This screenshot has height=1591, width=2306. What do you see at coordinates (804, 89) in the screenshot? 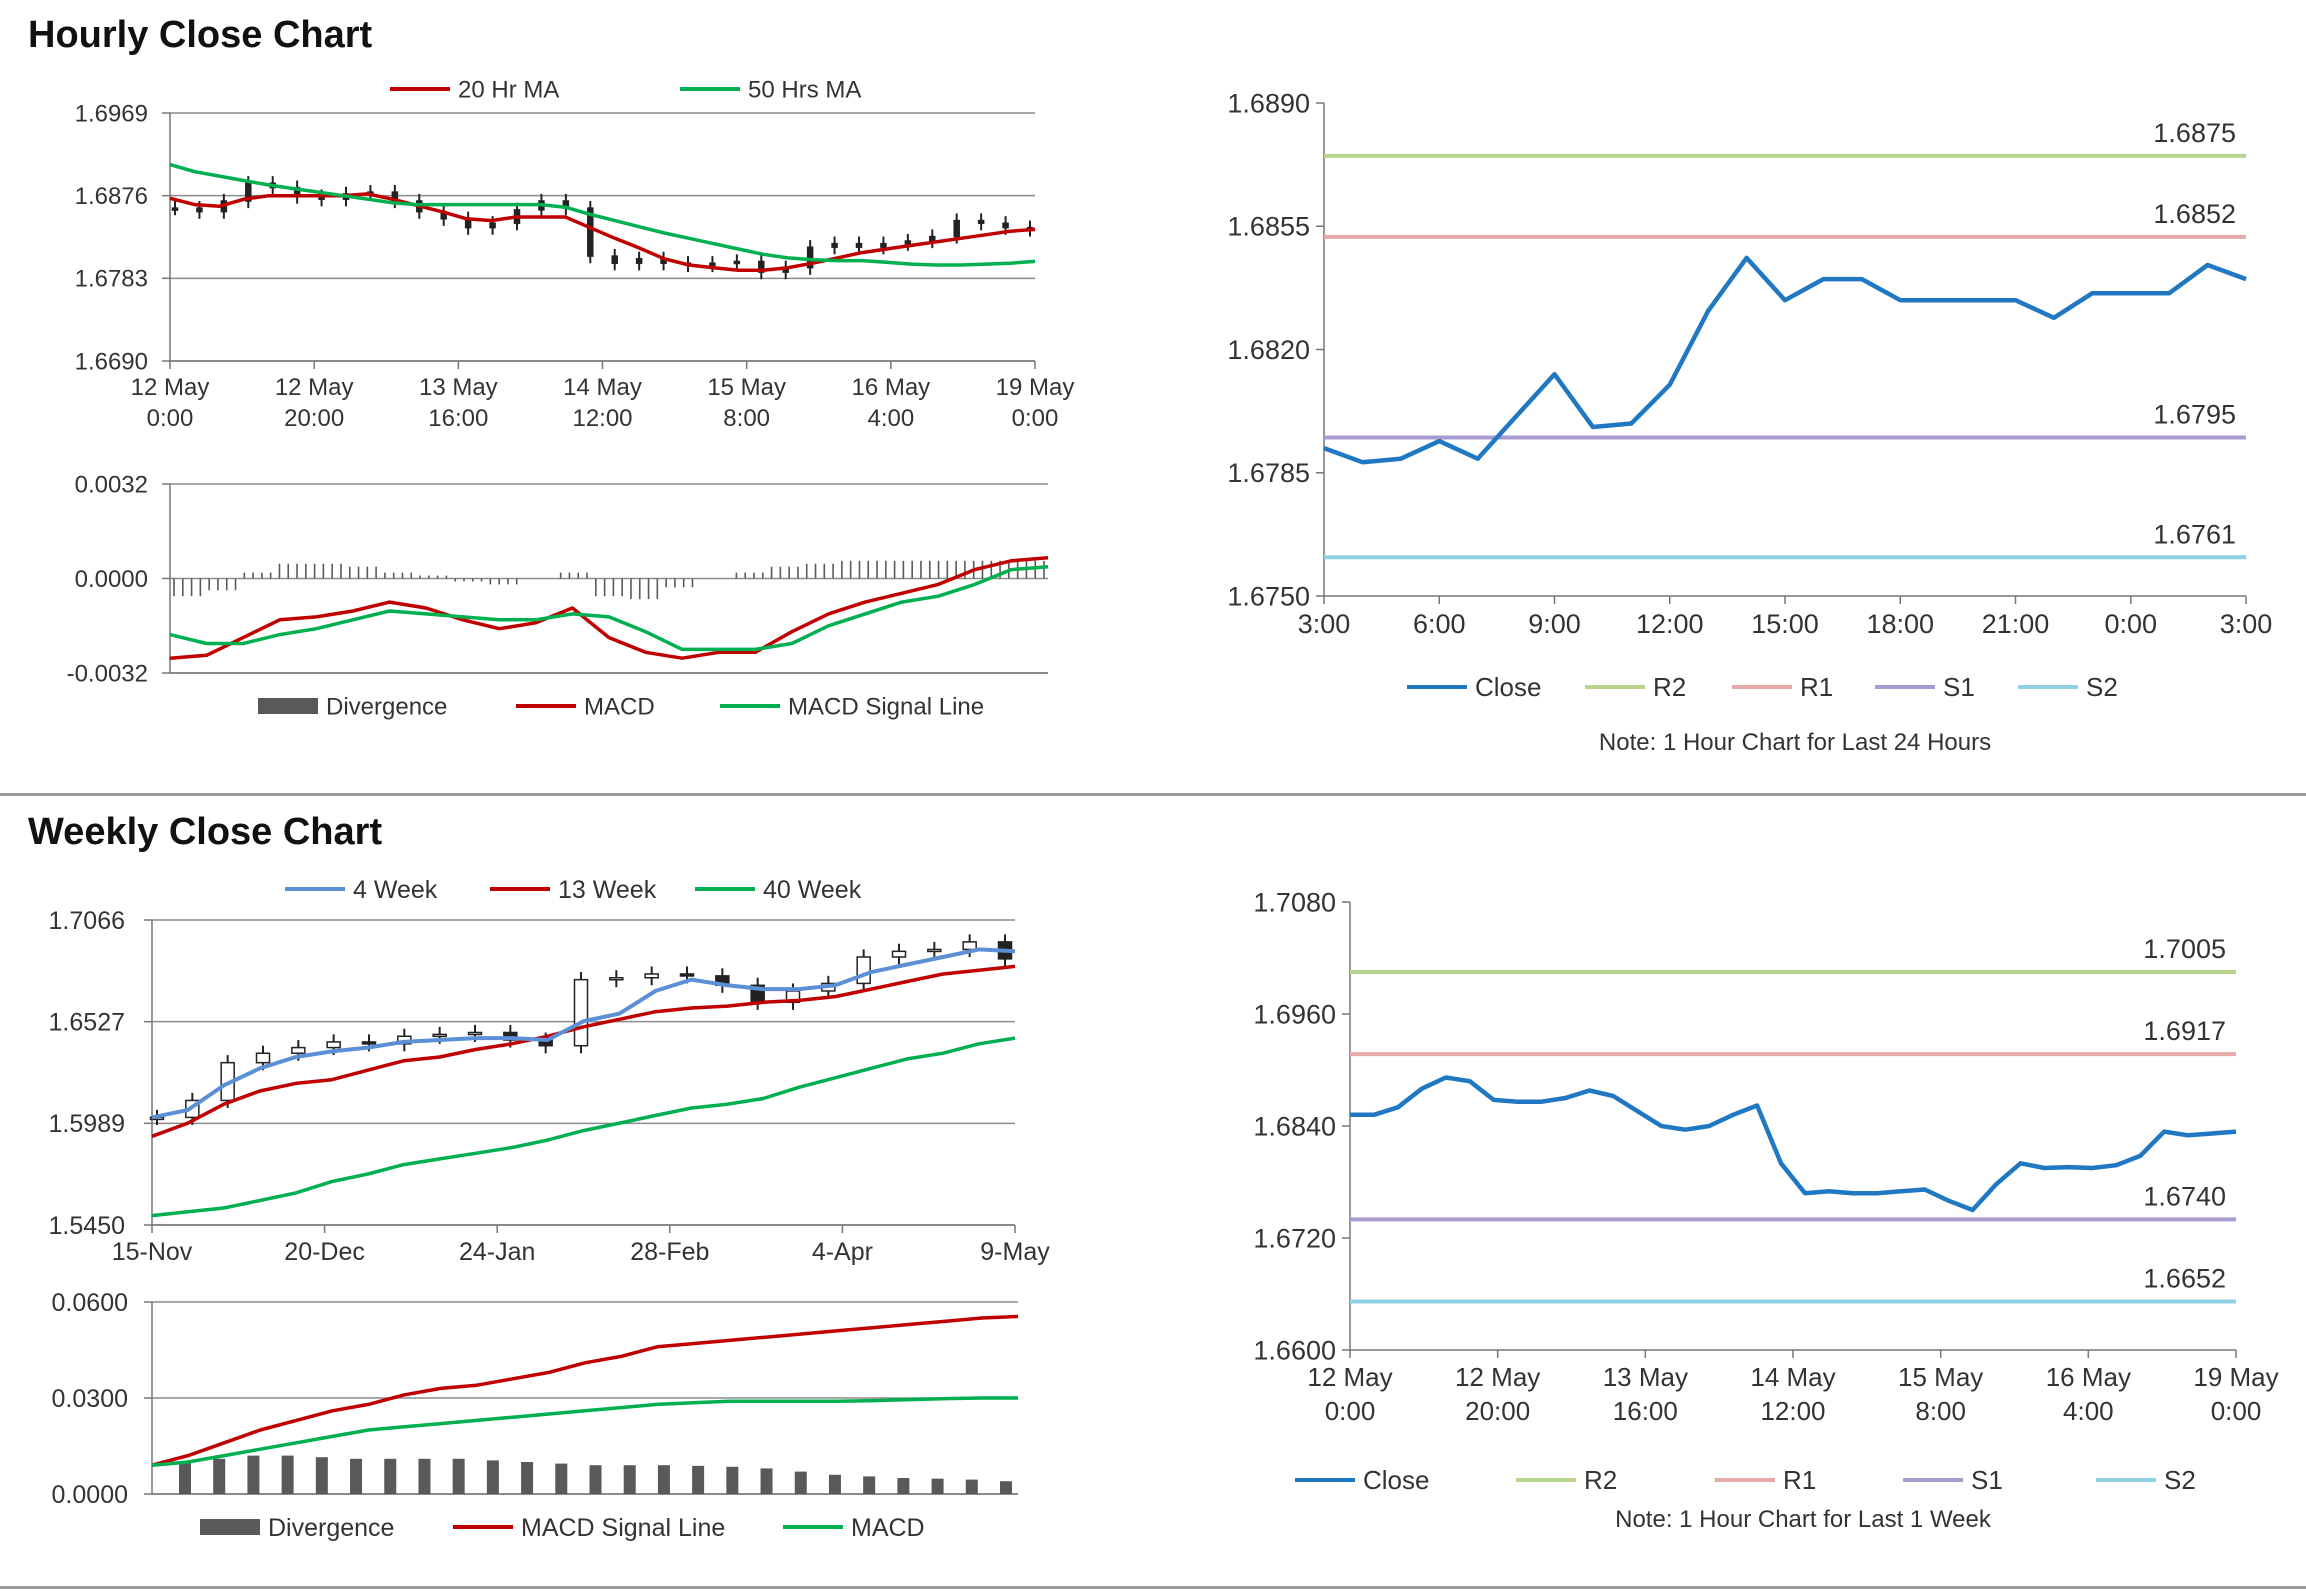
I see `hourly-price-legend-label: 50 Hrs MA` at bounding box center [804, 89].